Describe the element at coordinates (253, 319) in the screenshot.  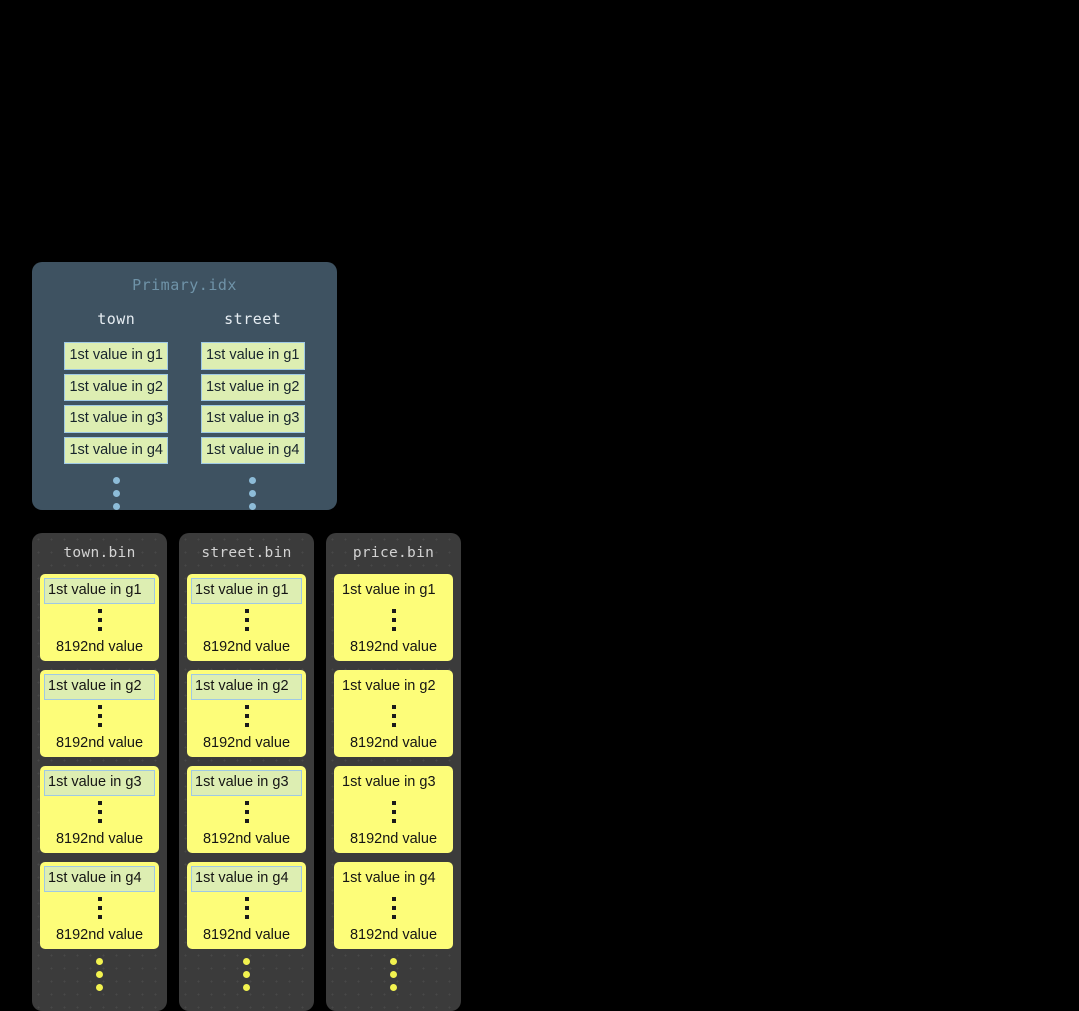
I see `index-column-title: street` at that location.